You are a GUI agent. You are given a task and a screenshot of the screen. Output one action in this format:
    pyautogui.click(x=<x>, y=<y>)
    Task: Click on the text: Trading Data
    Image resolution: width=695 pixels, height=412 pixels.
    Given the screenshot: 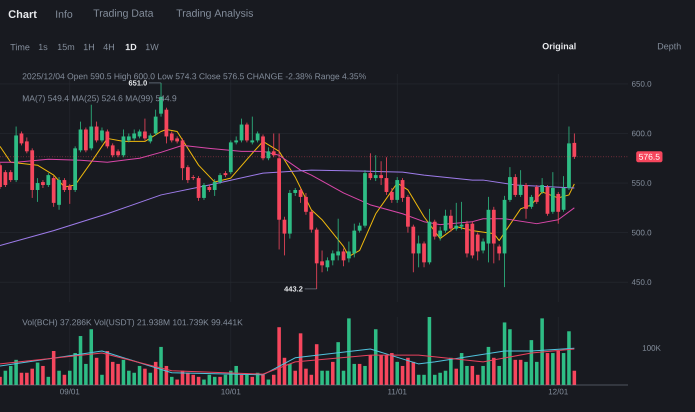 What is the action you would take?
    pyautogui.click(x=123, y=14)
    